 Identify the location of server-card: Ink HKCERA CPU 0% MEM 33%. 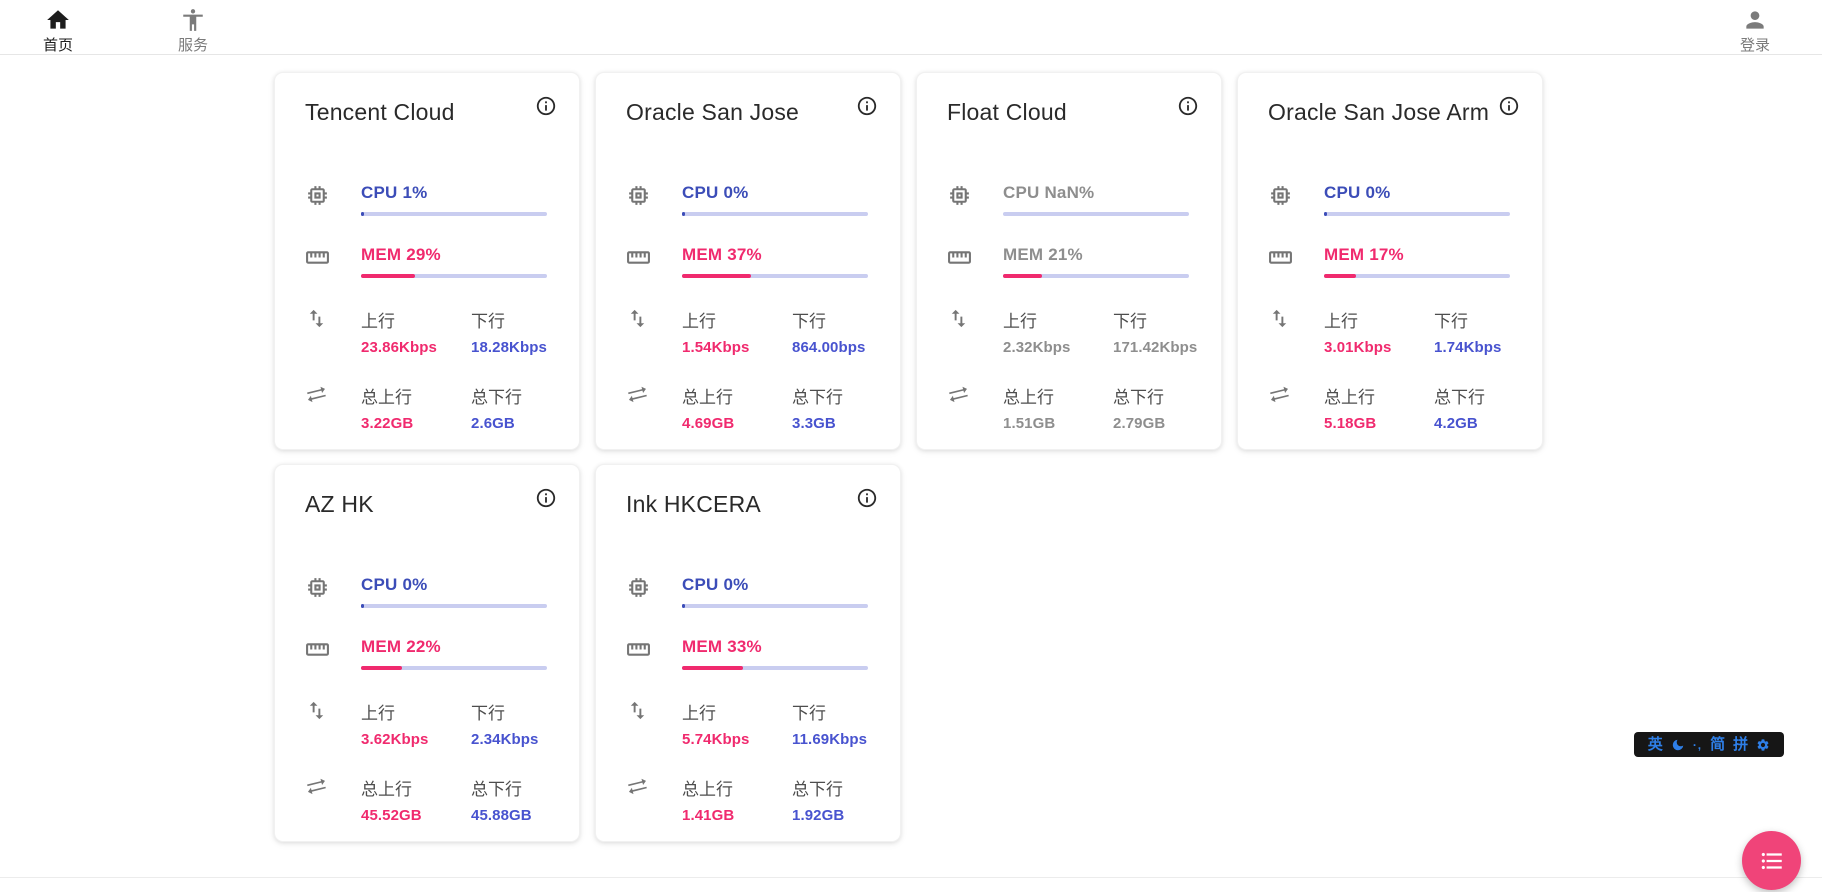
(748, 653).